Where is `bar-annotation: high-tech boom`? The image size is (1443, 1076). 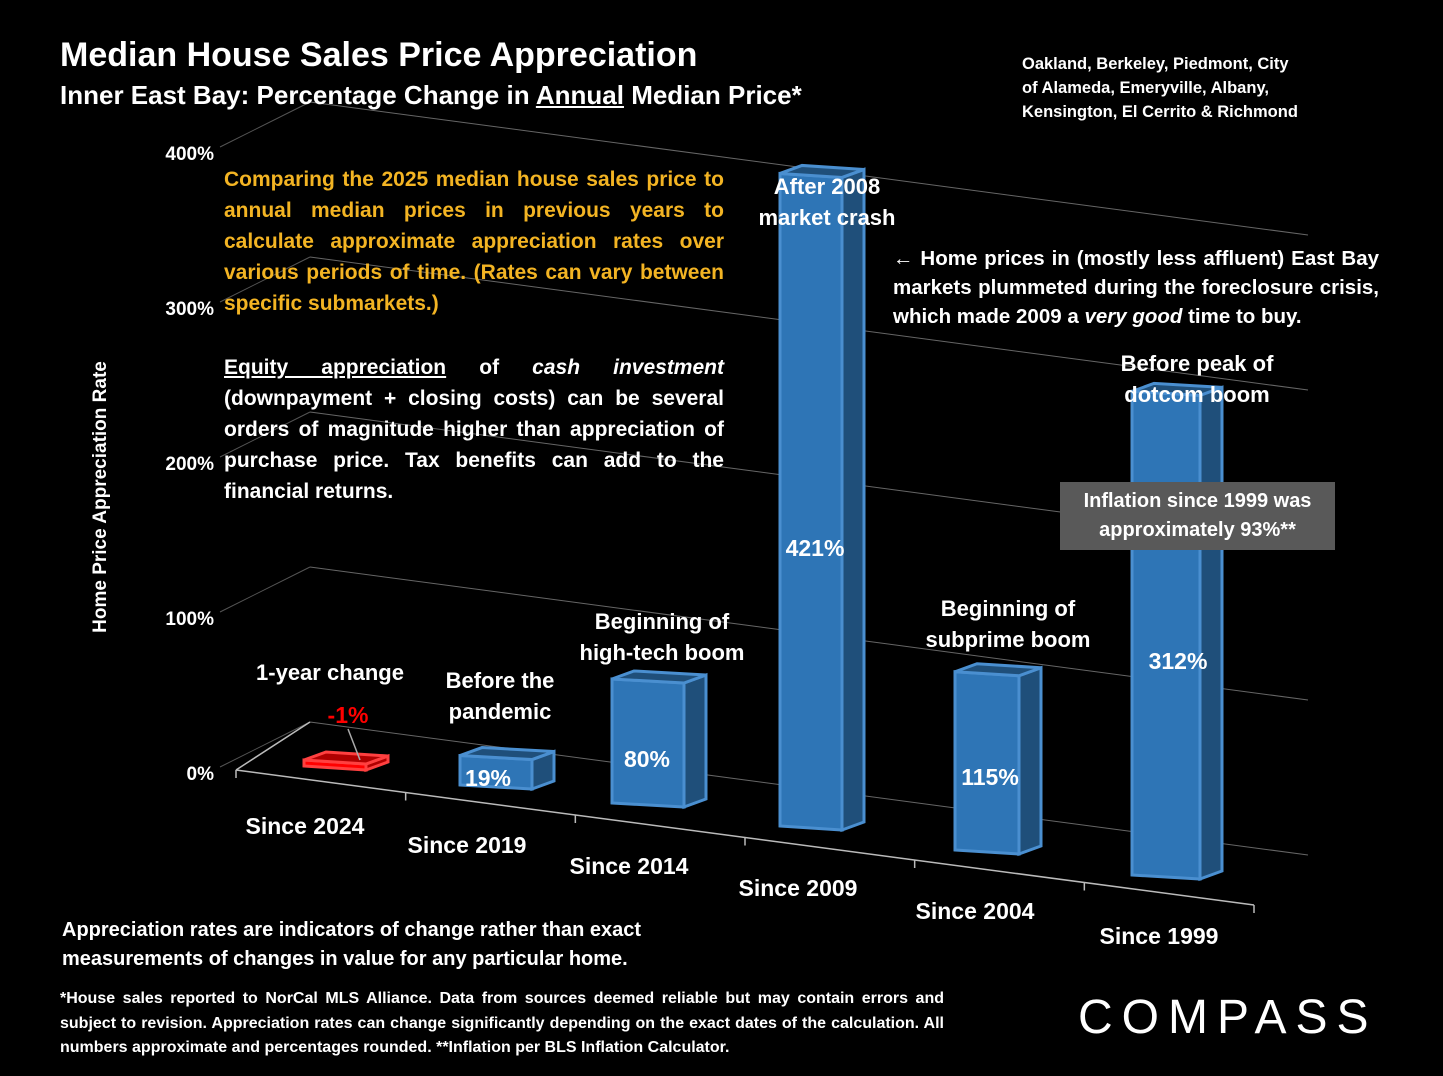 bar-annotation: high-tech boom is located at coordinates (662, 652).